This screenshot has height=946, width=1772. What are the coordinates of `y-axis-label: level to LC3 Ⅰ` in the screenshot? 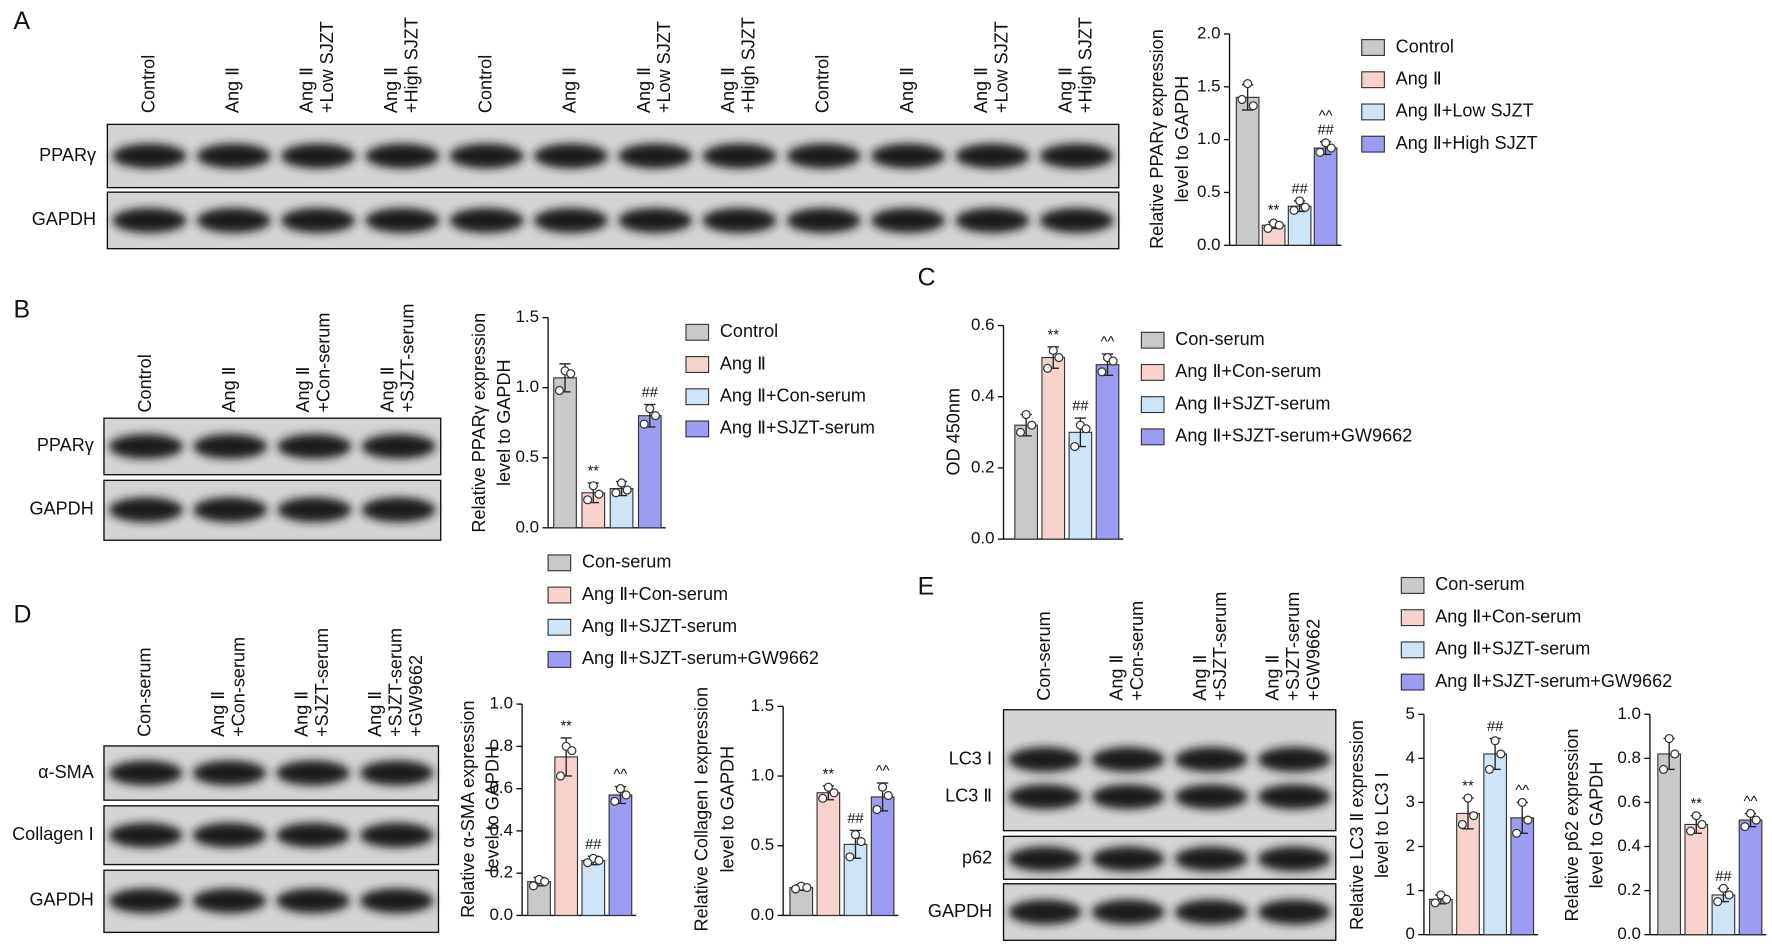 It's located at (1382, 825).